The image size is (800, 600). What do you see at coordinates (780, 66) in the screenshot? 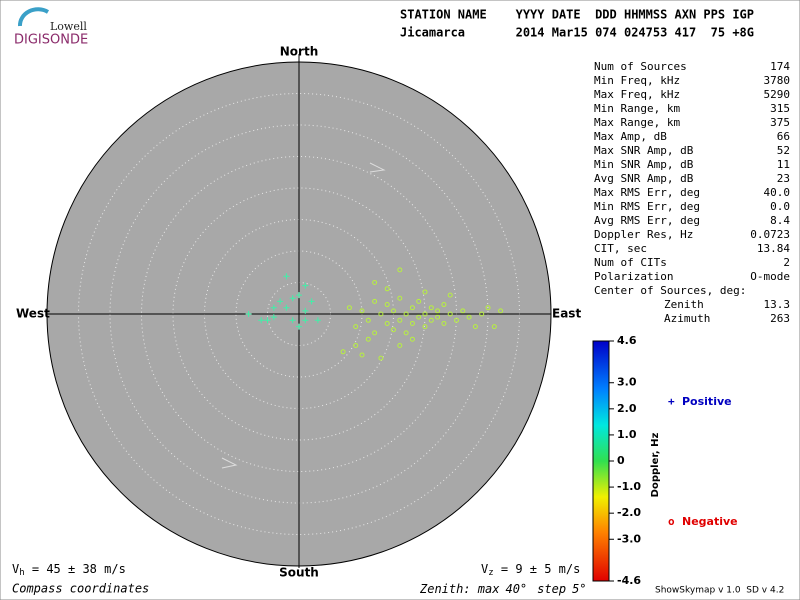
I see `stat-value: 174` at bounding box center [780, 66].